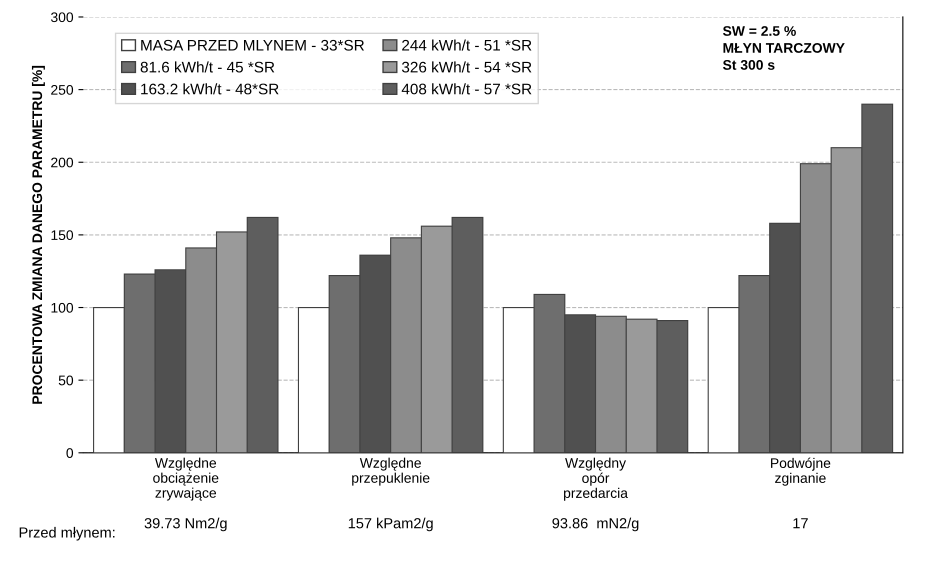 The height and width of the screenshot is (566, 926). Describe the element at coordinates (783, 48) in the screenshot. I see `annotation: SW = 2.5 % MŁYN TARCZOWY St 300 s` at that location.